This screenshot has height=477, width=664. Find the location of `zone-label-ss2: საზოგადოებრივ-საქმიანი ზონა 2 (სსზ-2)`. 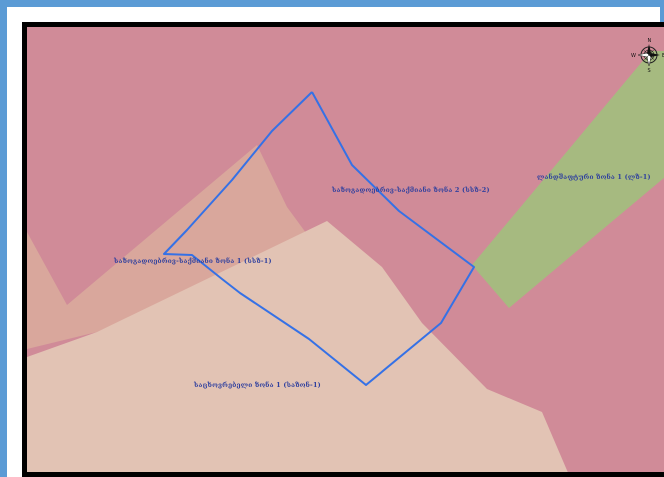

zone-label-ss2: საზოგადოებრივ-საქმიანი ზონა 2 (სსზ-2) is located at coordinates (410, 189).